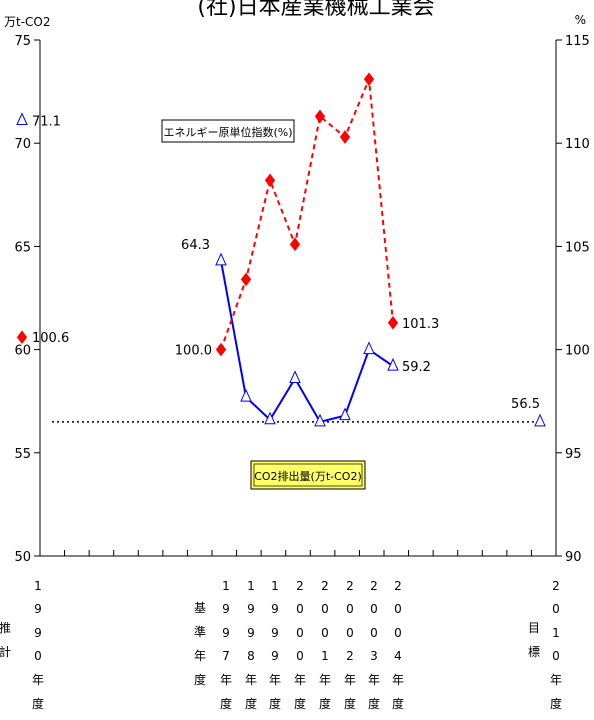  Describe the element at coordinates (315, 10) in the screenshot. I see `chart-title: (社)日本産業機械工業会` at that location.